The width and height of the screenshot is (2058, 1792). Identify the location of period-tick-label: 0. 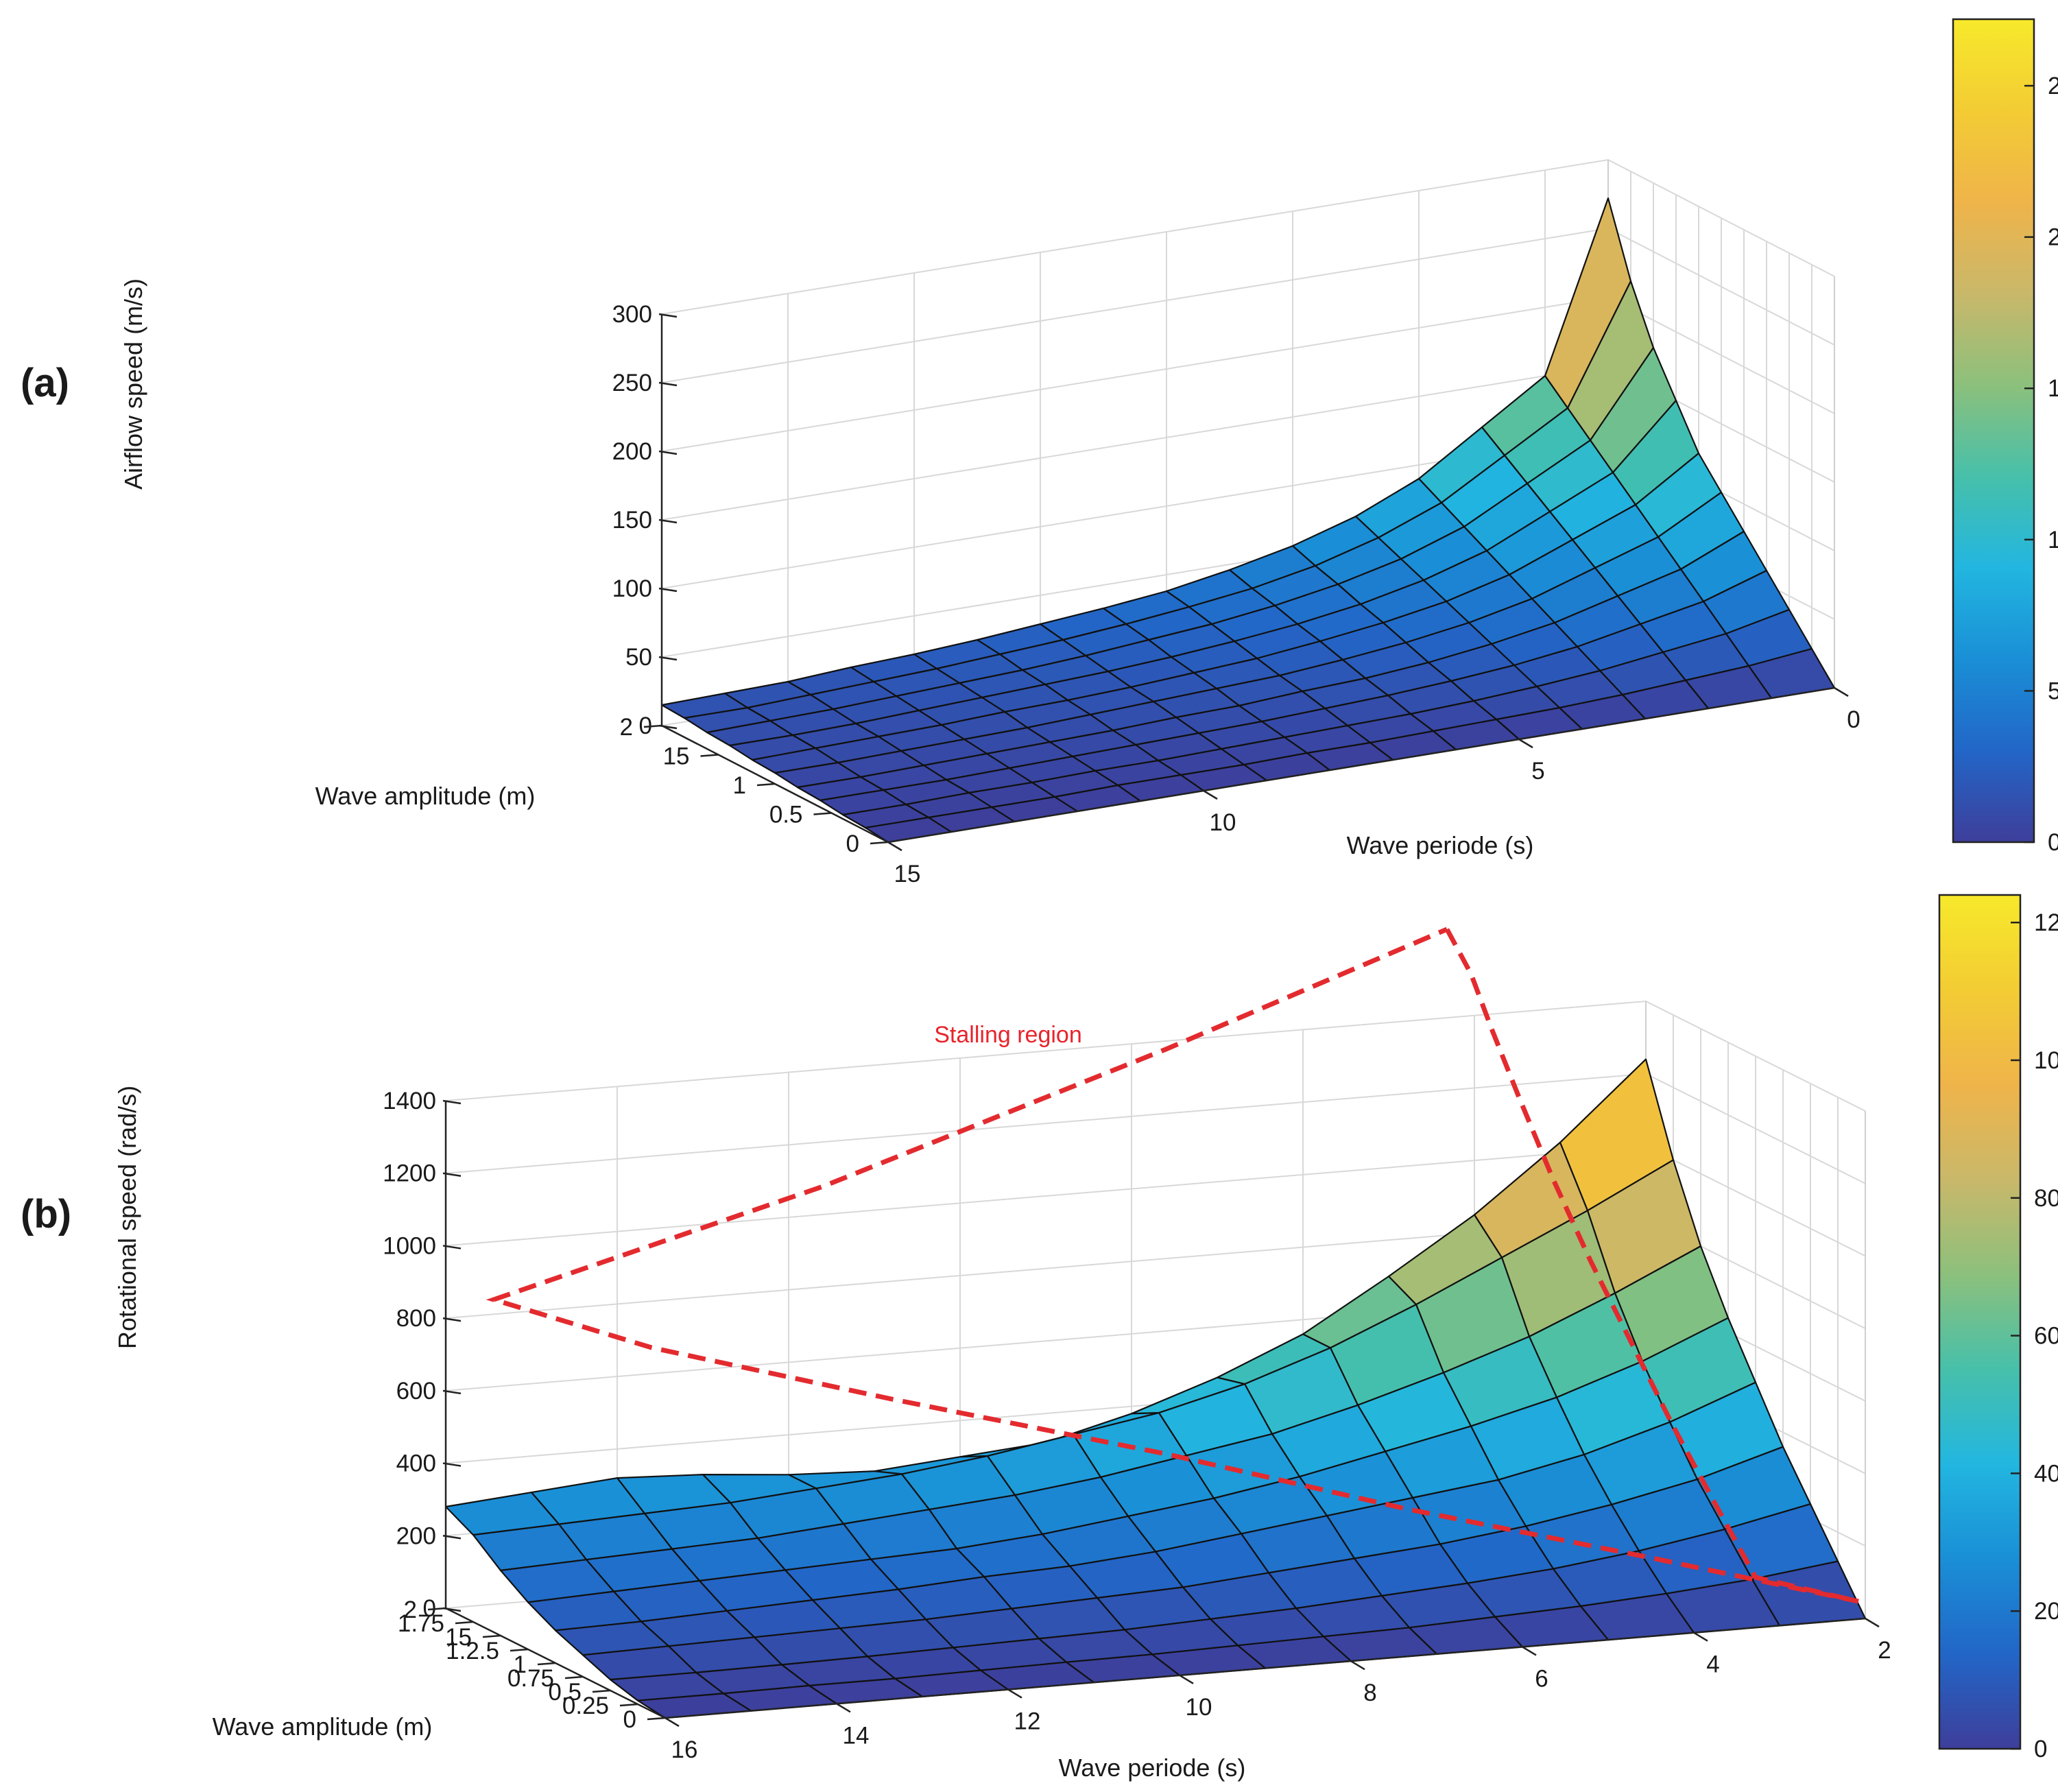
(1853, 719).